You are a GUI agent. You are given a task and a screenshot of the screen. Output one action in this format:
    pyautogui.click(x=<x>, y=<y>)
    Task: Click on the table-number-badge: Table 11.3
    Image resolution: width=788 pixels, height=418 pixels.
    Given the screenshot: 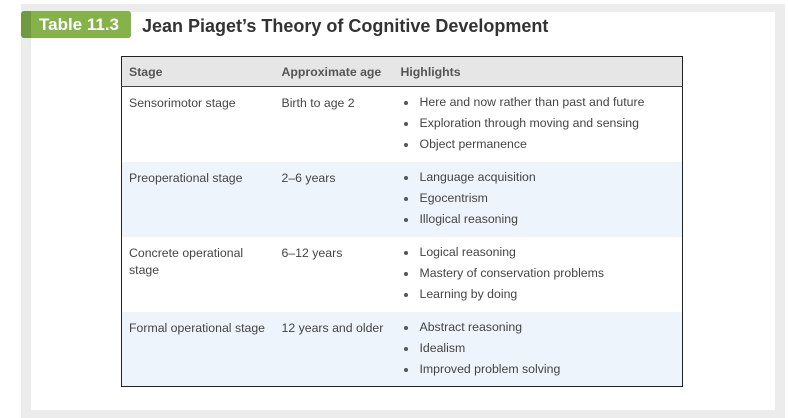 What is the action you would take?
    pyautogui.click(x=76, y=24)
    